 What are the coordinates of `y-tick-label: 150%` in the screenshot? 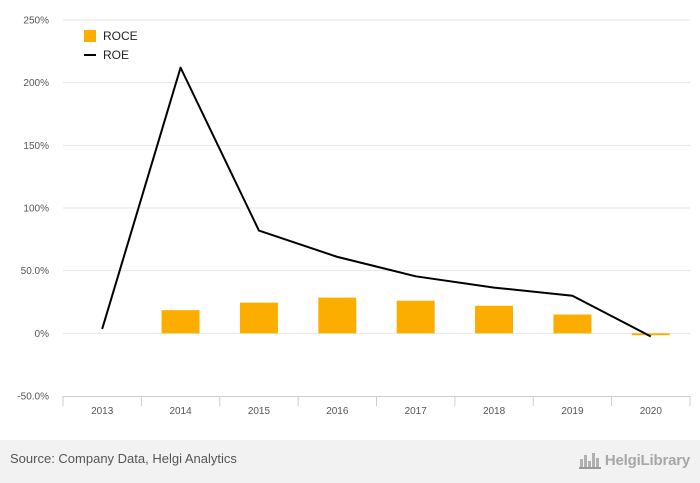 It's located at (36, 146).